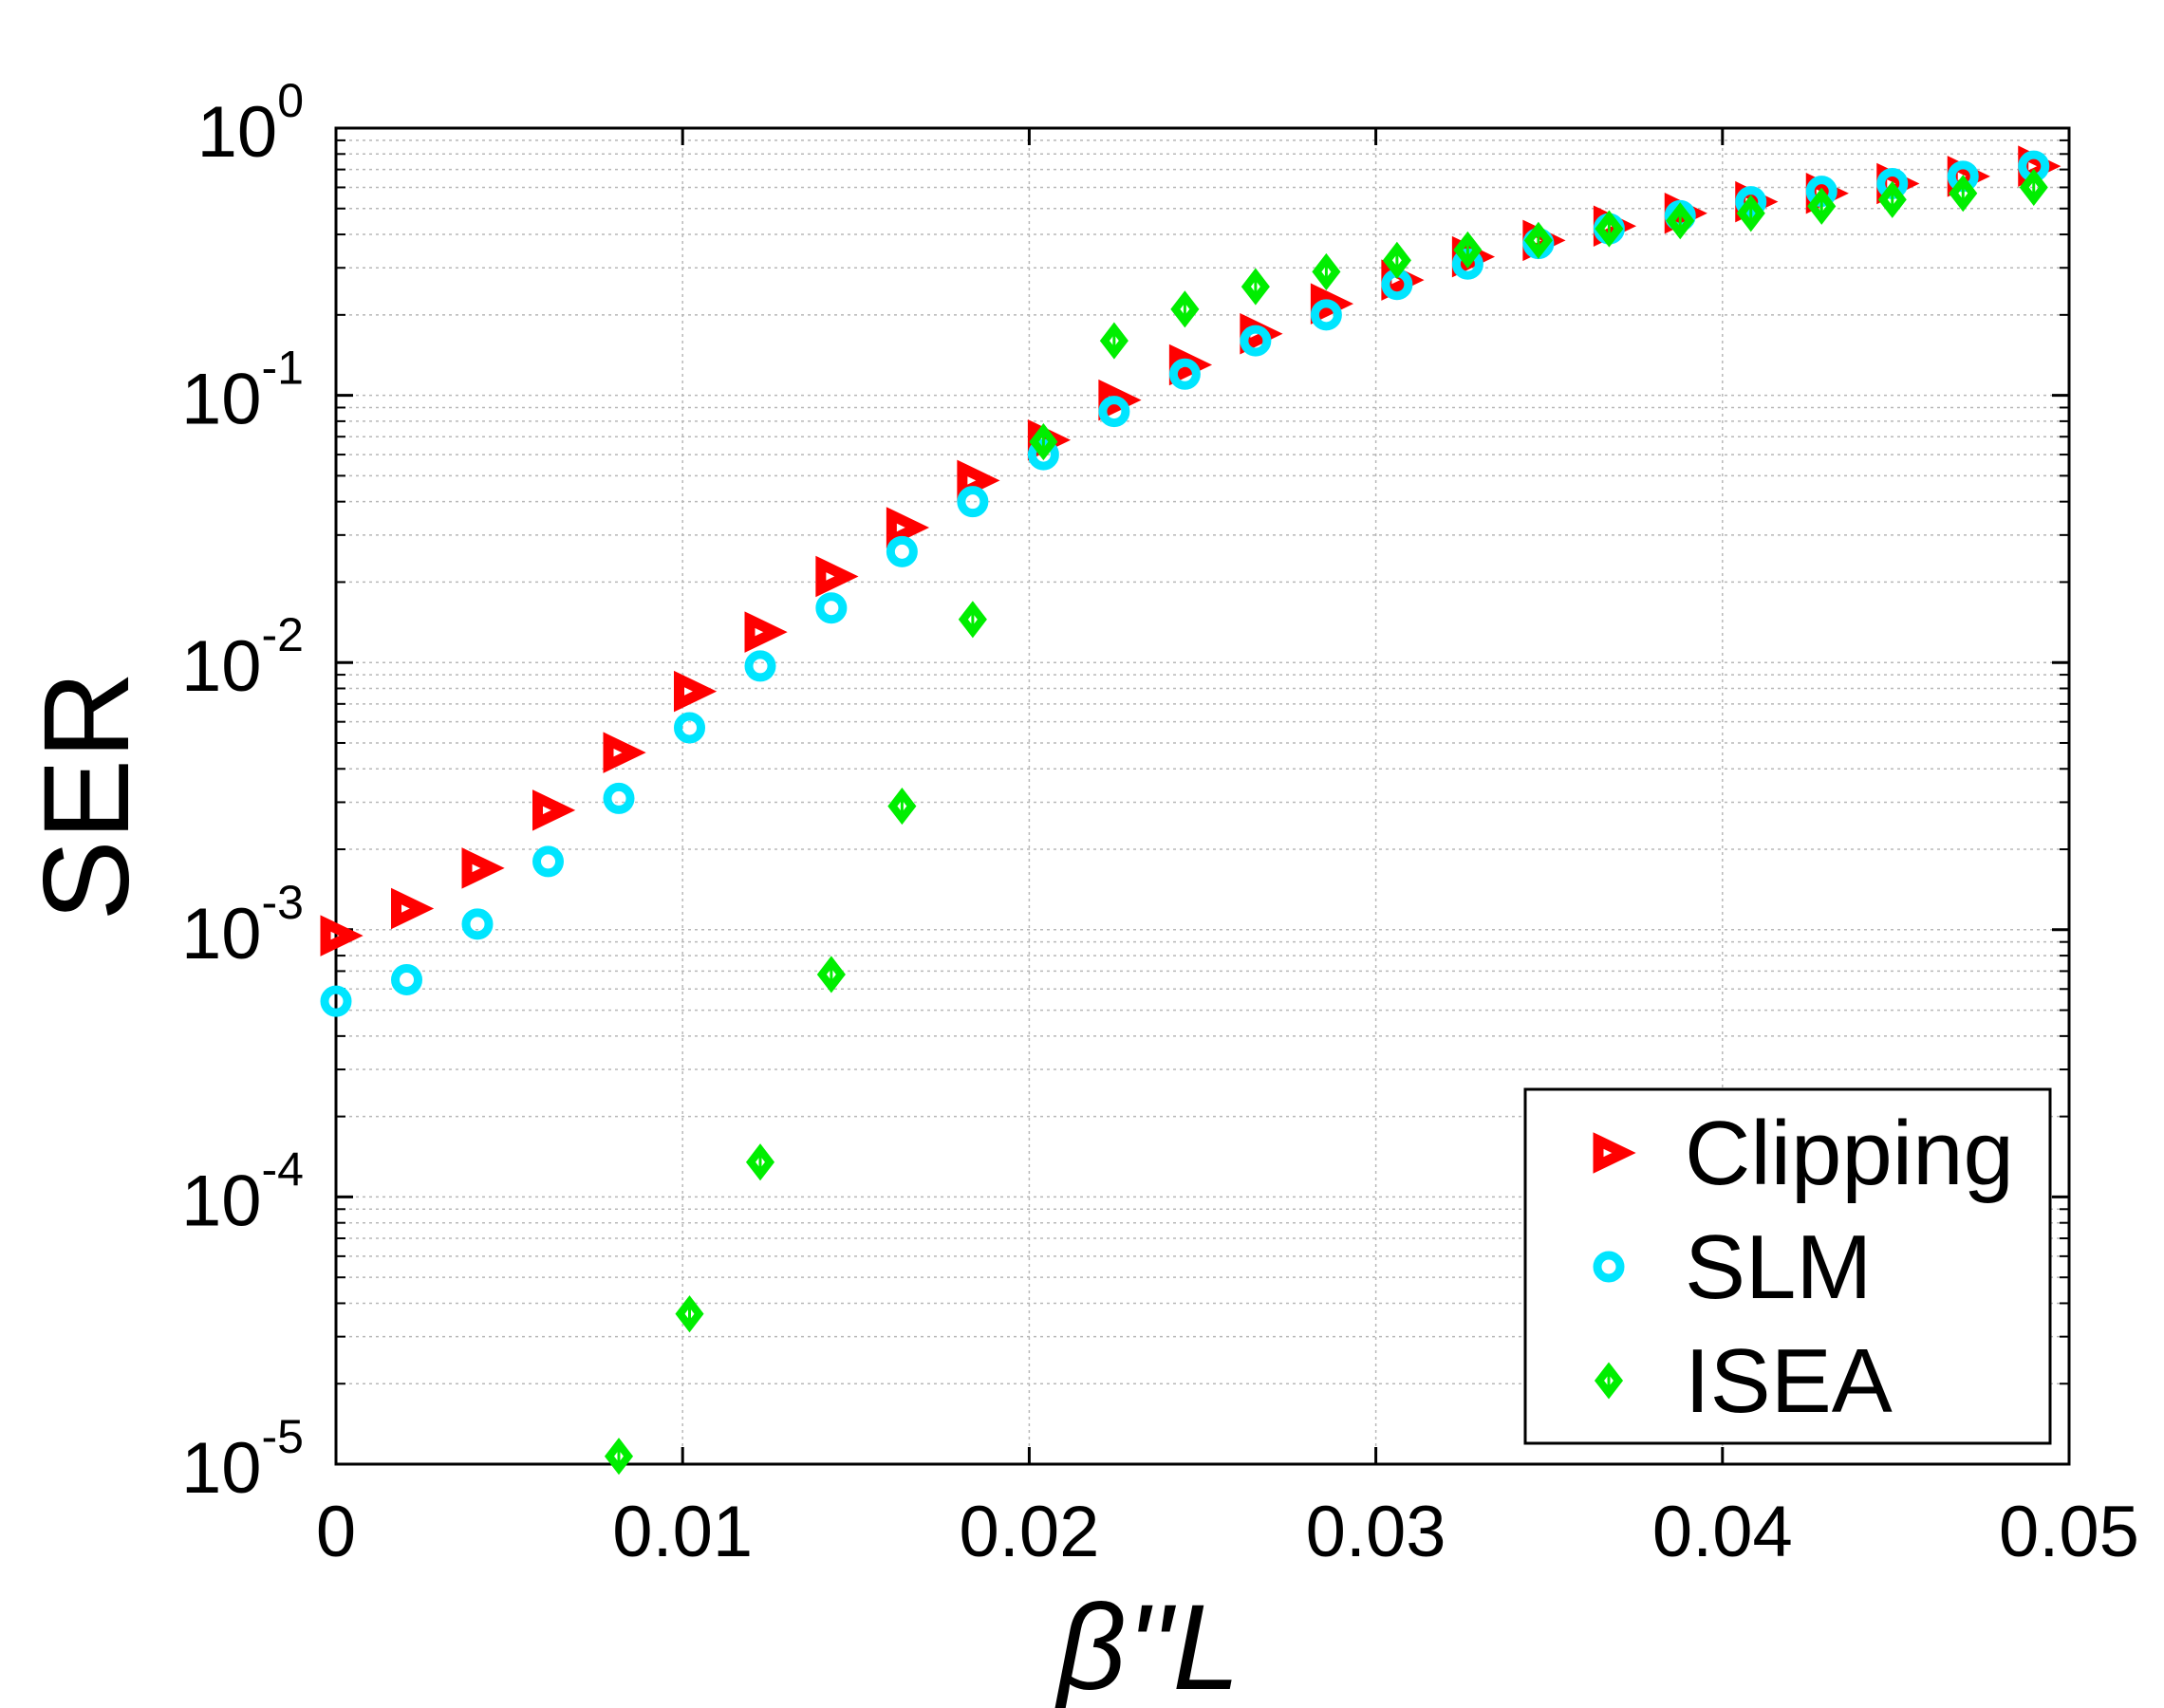 The width and height of the screenshot is (2164, 1708). I want to click on legend-marker-isea, so click(1609, 1381).